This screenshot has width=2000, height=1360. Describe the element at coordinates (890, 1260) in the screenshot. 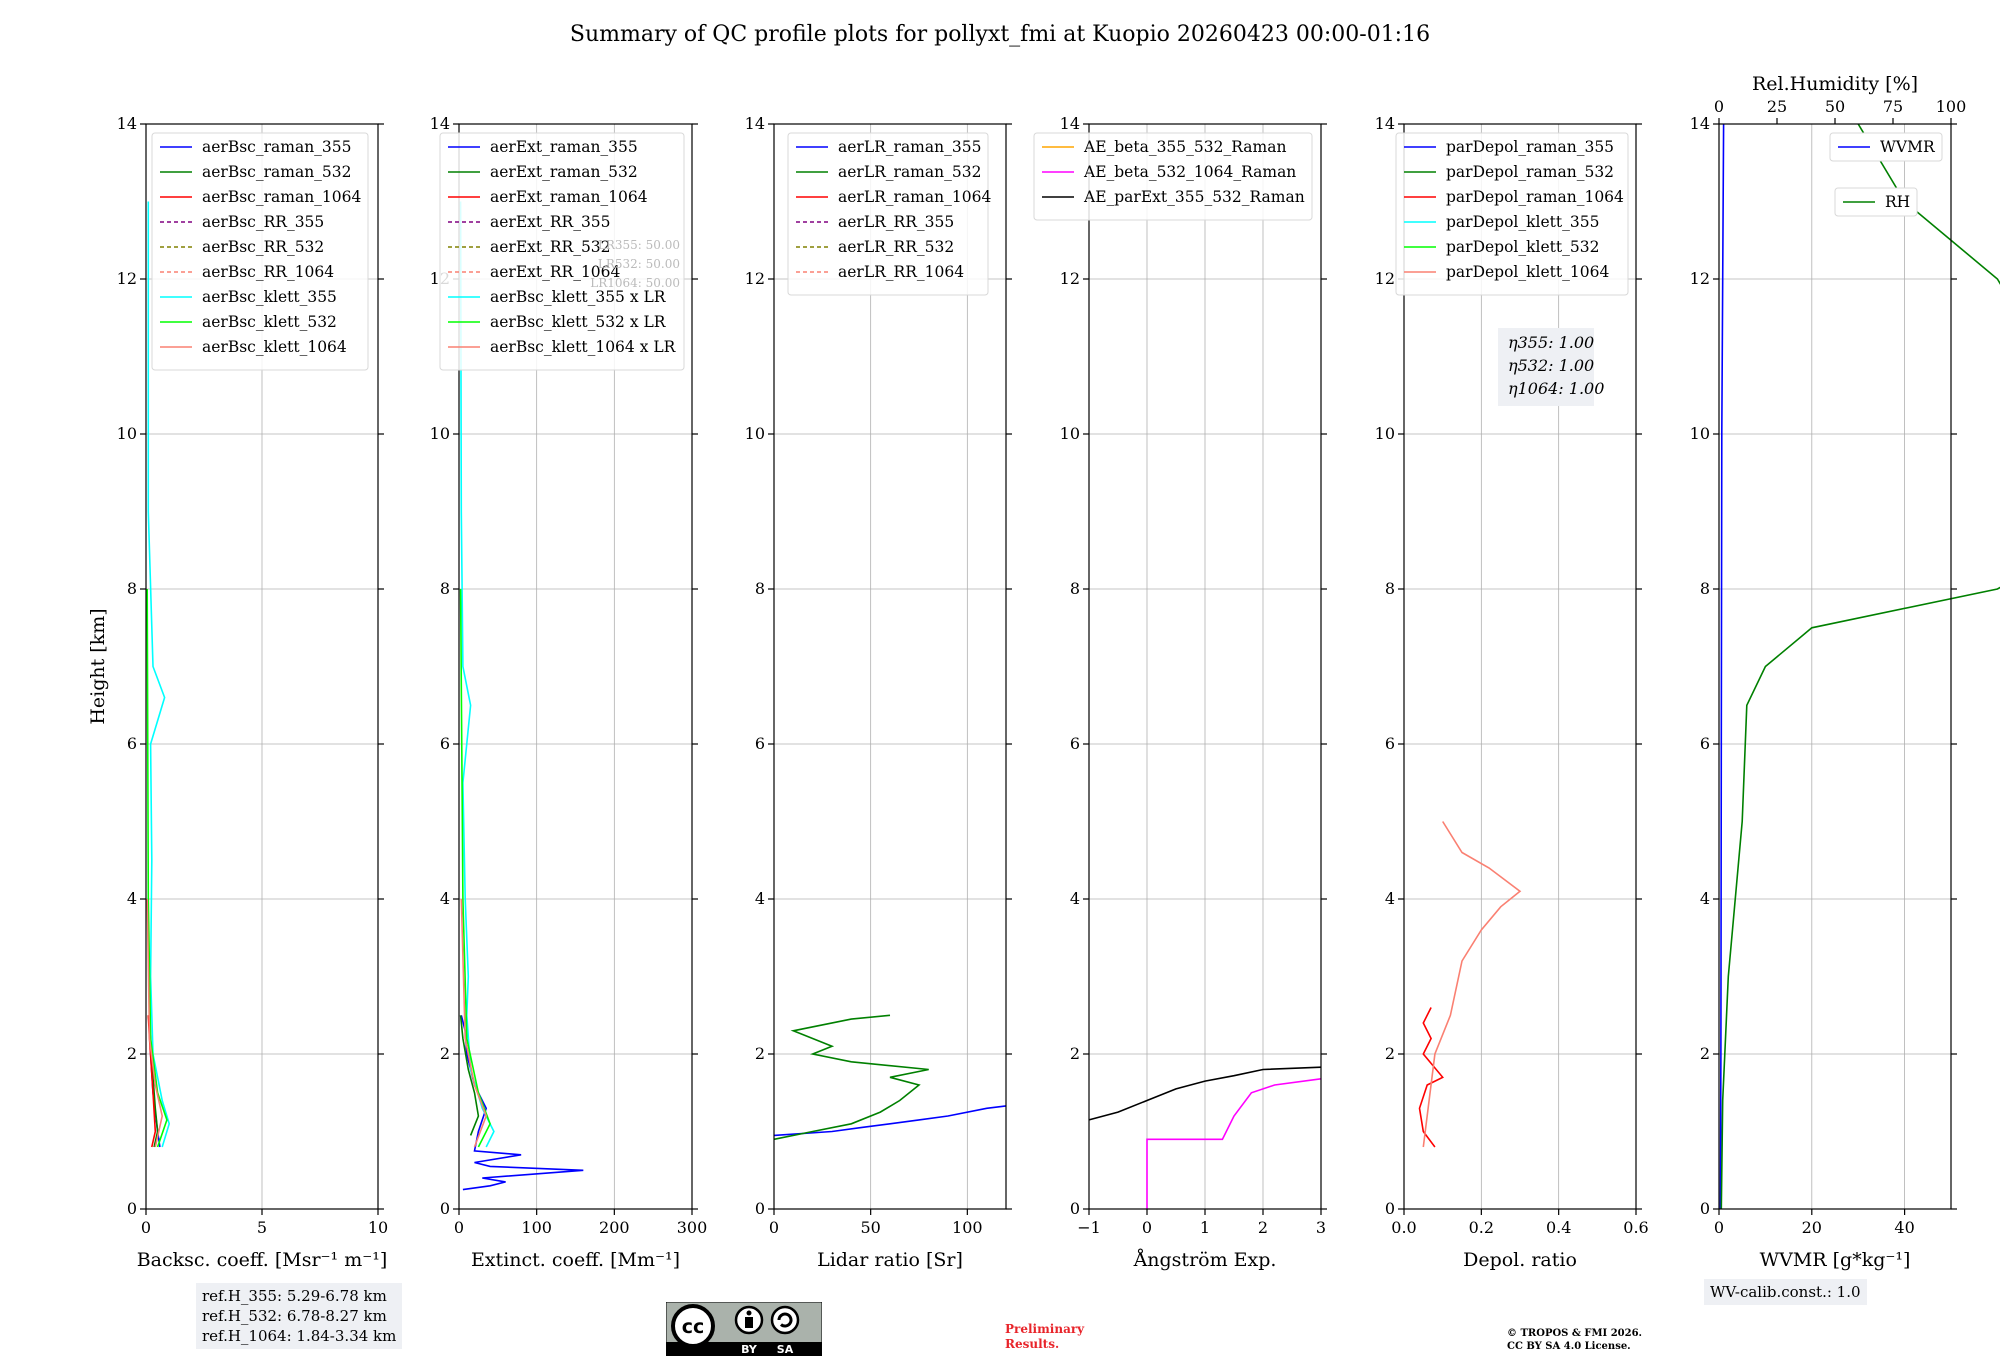

I see `x-axis-label: Lidar ratio [Sr]` at that location.